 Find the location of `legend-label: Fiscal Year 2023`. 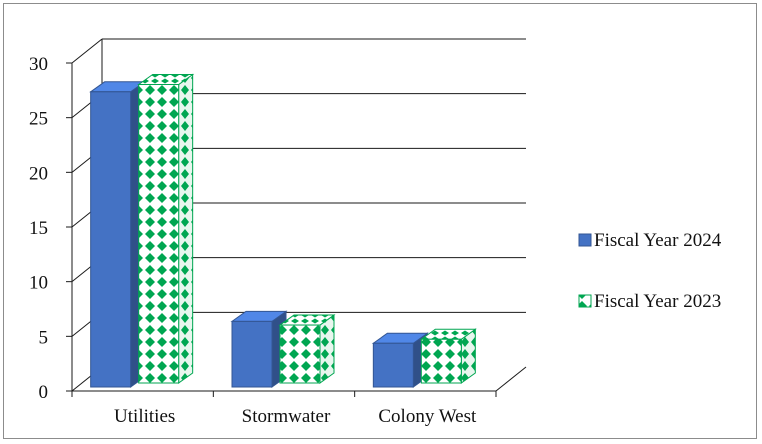

legend-label: Fiscal Year 2023 is located at coordinates (657, 301).